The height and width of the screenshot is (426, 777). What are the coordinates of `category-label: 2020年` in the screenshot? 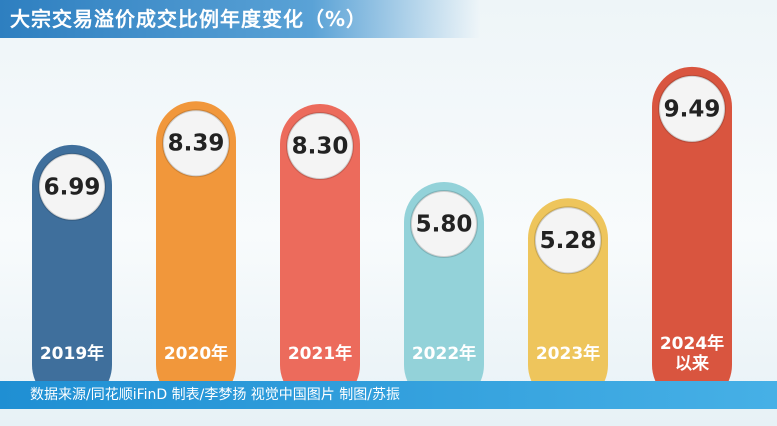 It's located at (196, 354).